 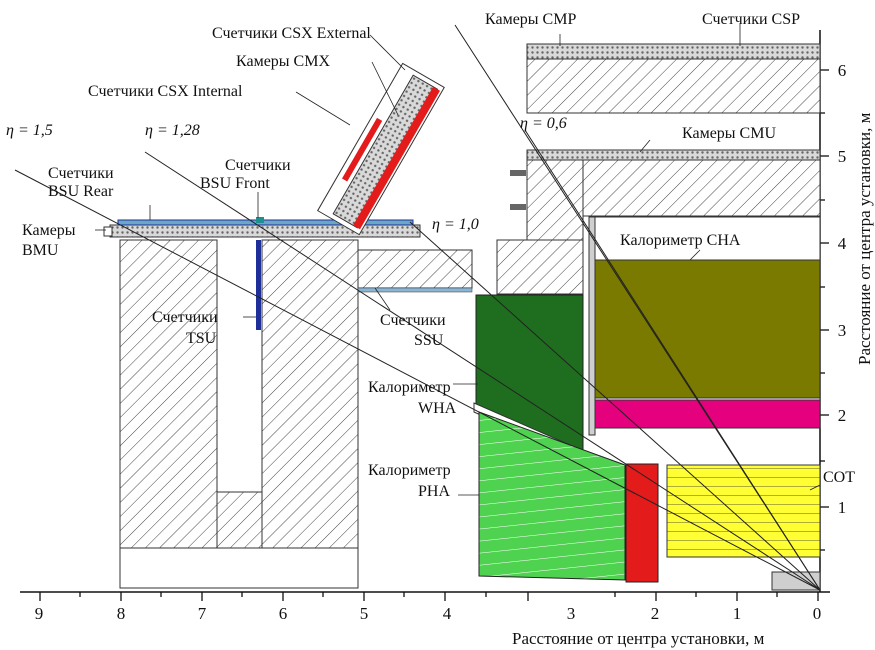 What do you see at coordinates (202, 613) in the screenshot?
I see `x-tick-7: 7` at bounding box center [202, 613].